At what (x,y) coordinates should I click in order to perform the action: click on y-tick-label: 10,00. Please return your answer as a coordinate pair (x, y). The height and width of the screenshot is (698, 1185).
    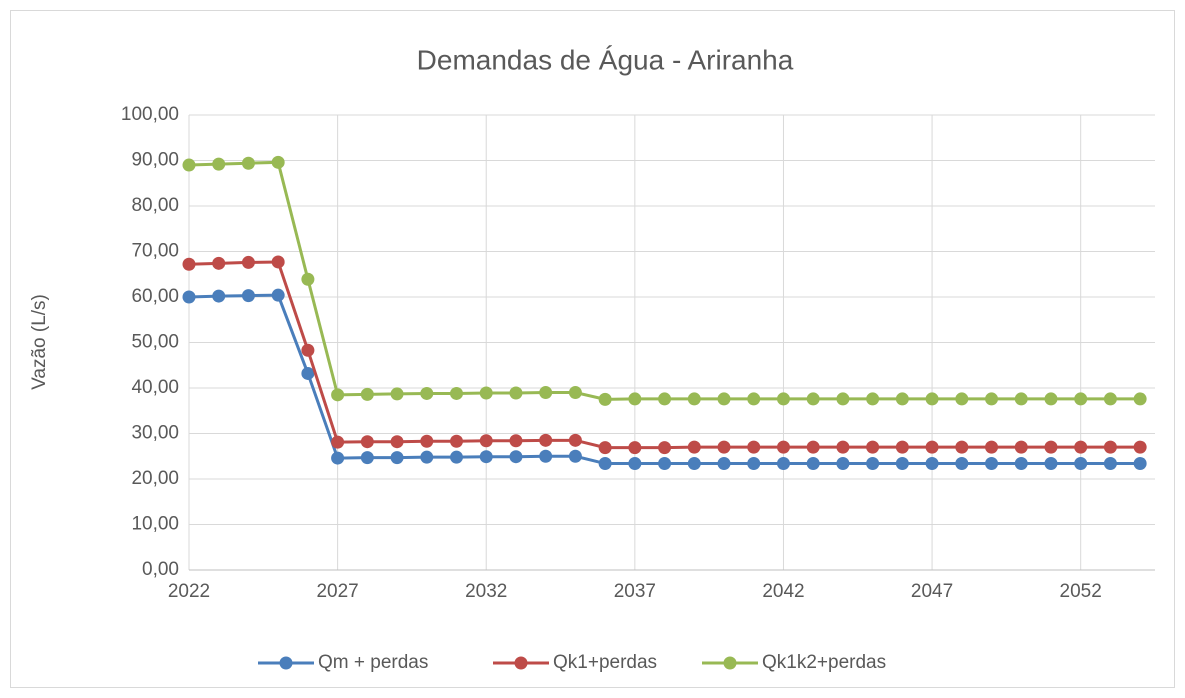
    Looking at the image, I should click on (155, 524).